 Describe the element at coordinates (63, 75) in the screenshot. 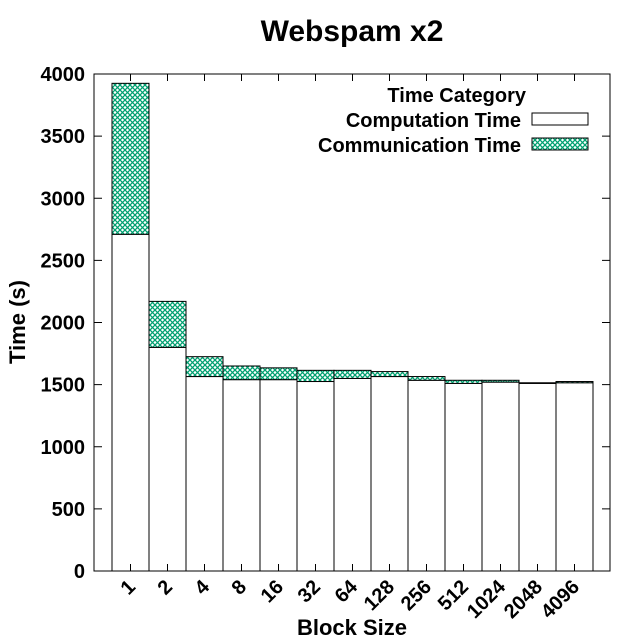

I see `y-tick-label: 4000` at that location.